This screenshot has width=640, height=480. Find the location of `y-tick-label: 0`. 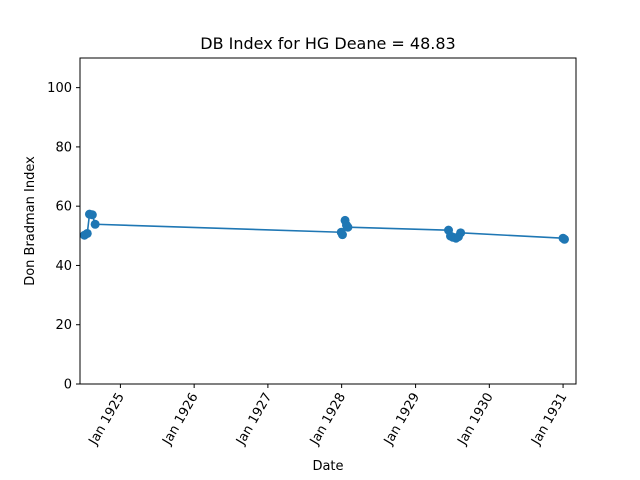

y-tick-label: 0 is located at coordinates (68, 385).